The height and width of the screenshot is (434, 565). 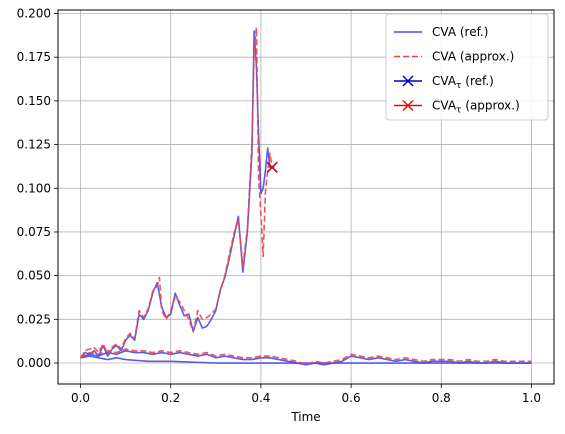 What do you see at coordinates (34, 363) in the screenshot?
I see `y-tick-label: 0.000` at bounding box center [34, 363].